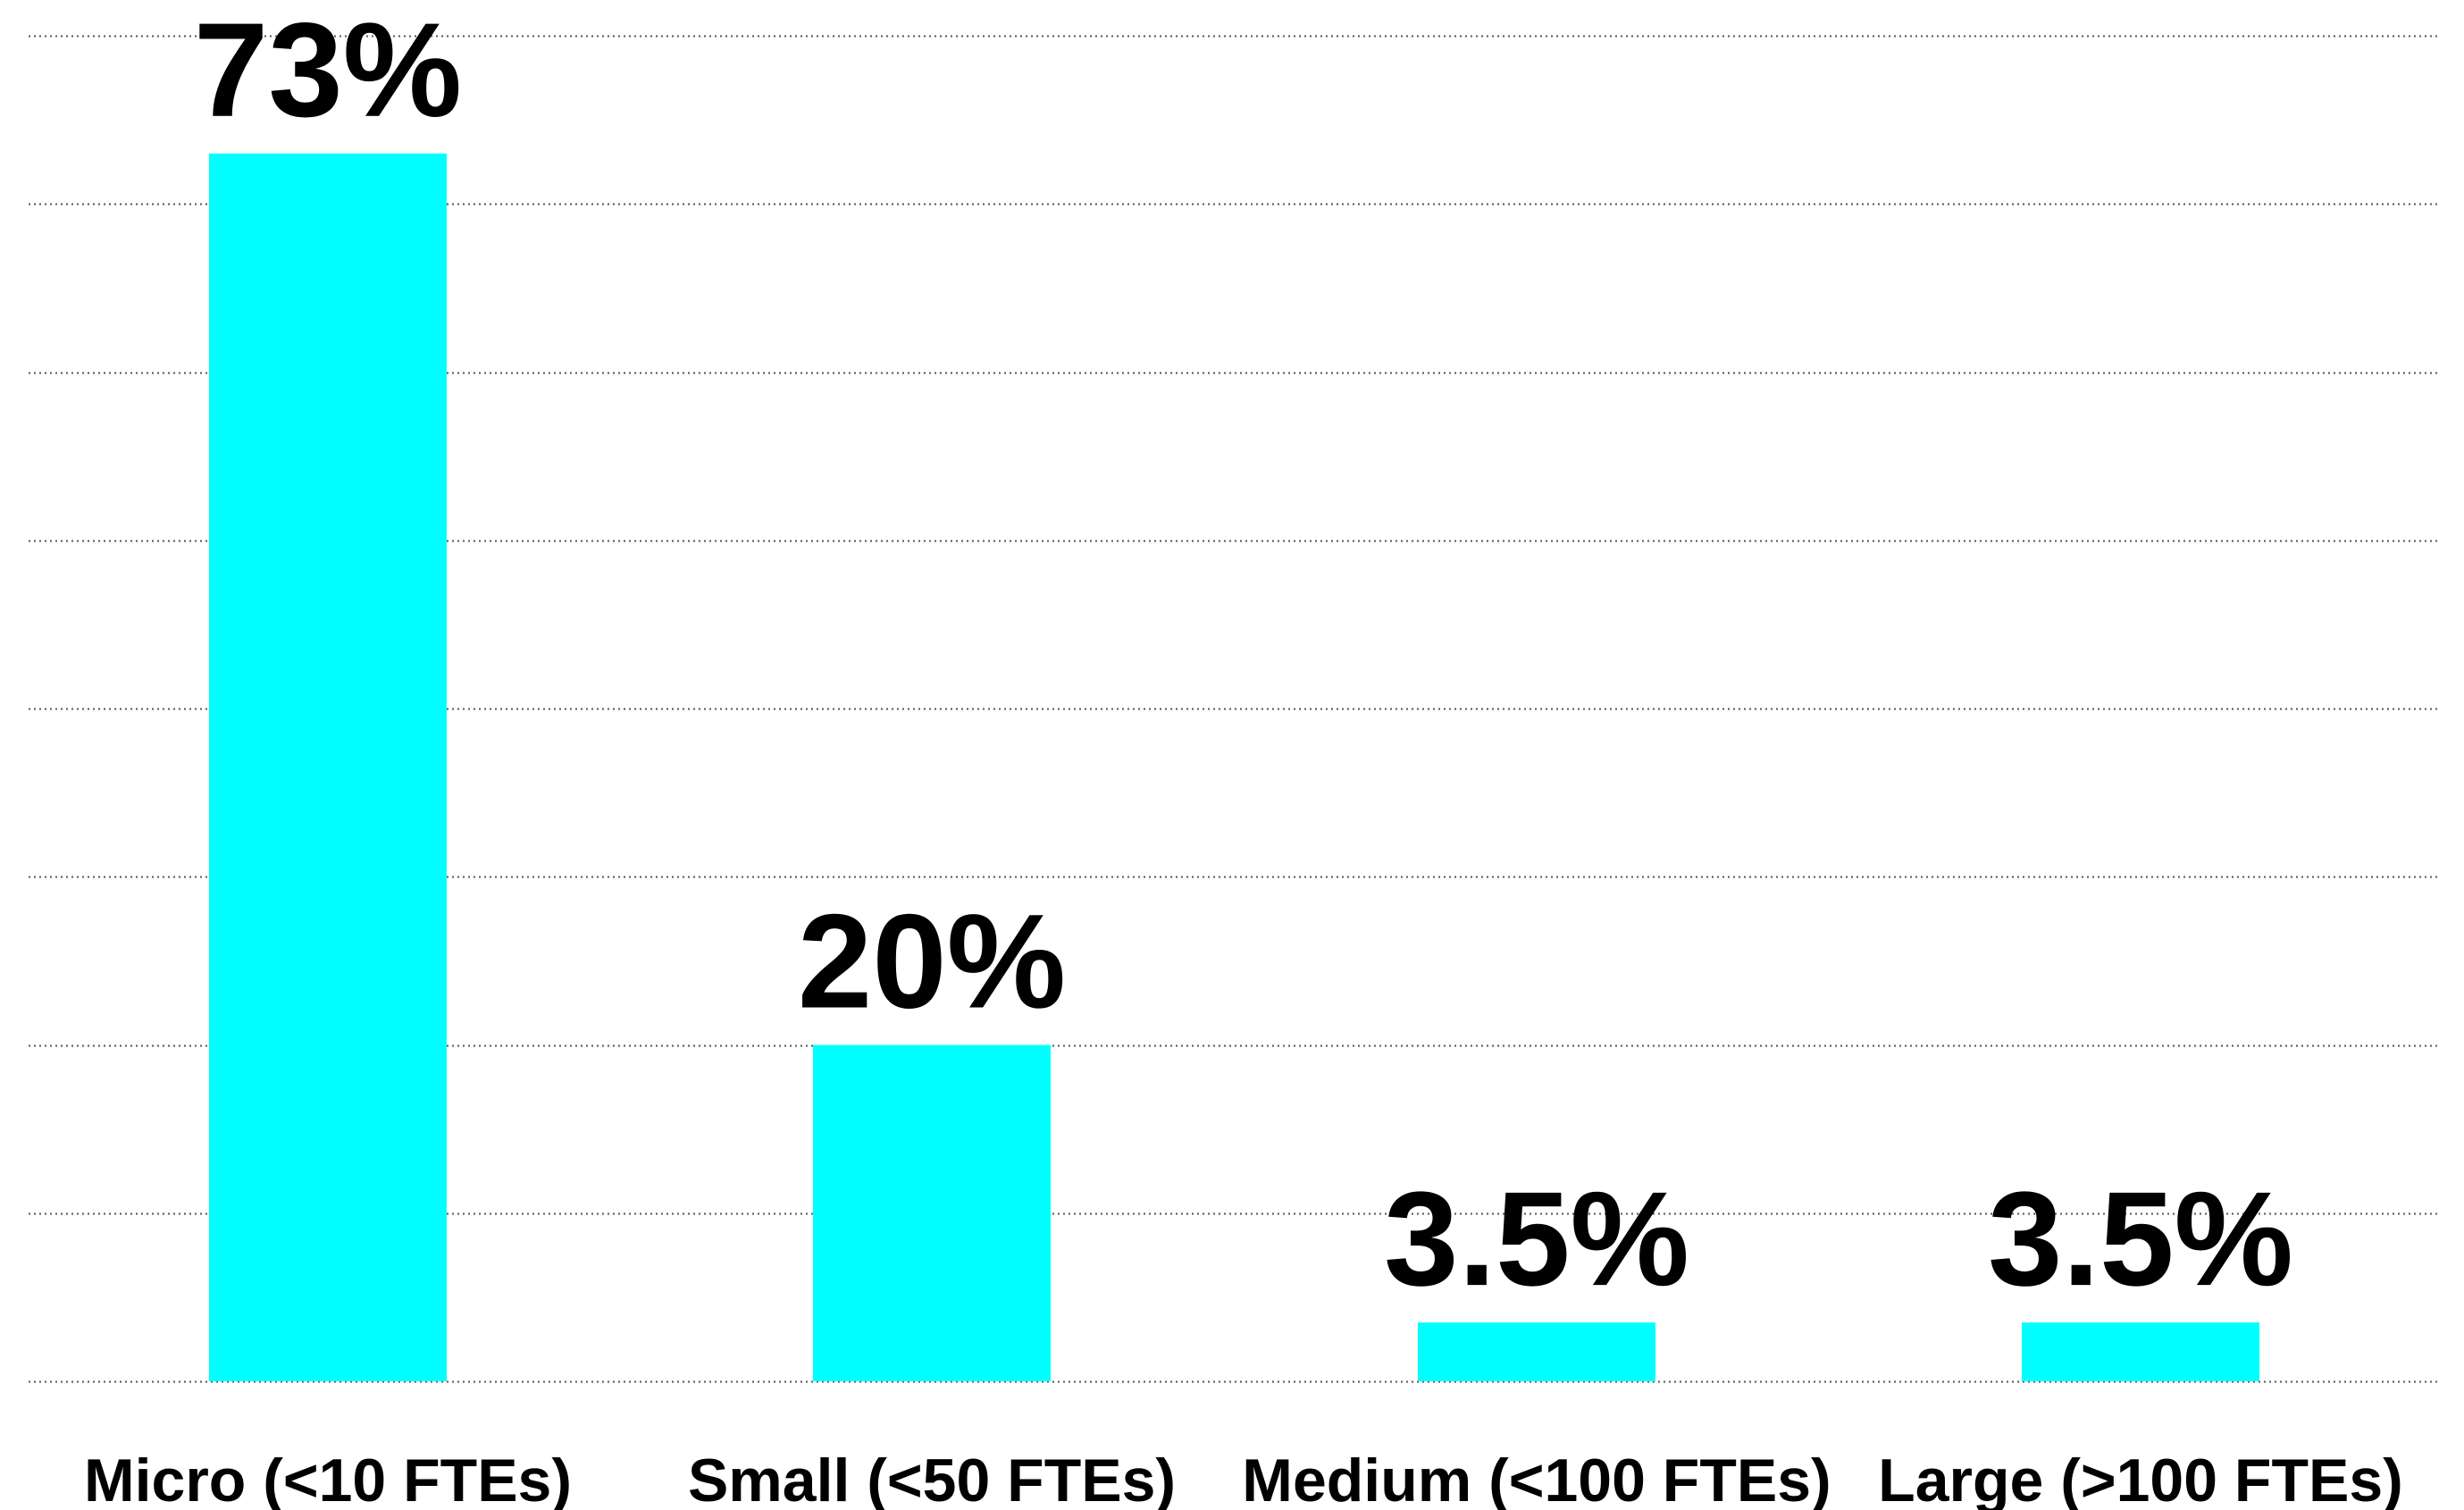 This screenshot has height=1510, width=2464. I want to click on category-label: Large (>100 FTEs), so click(2141, 1478).